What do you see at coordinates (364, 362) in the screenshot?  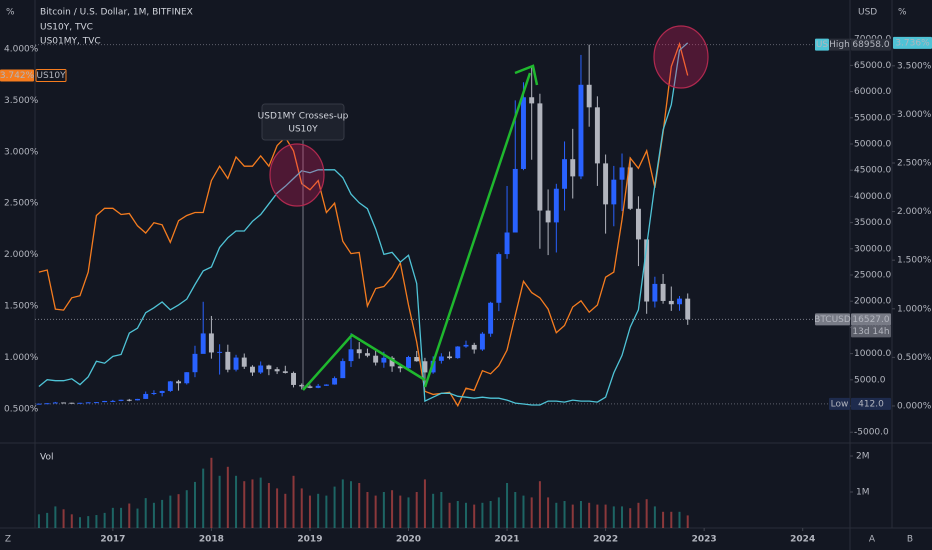 I see `trend-drawing` at bounding box center [364, 362].